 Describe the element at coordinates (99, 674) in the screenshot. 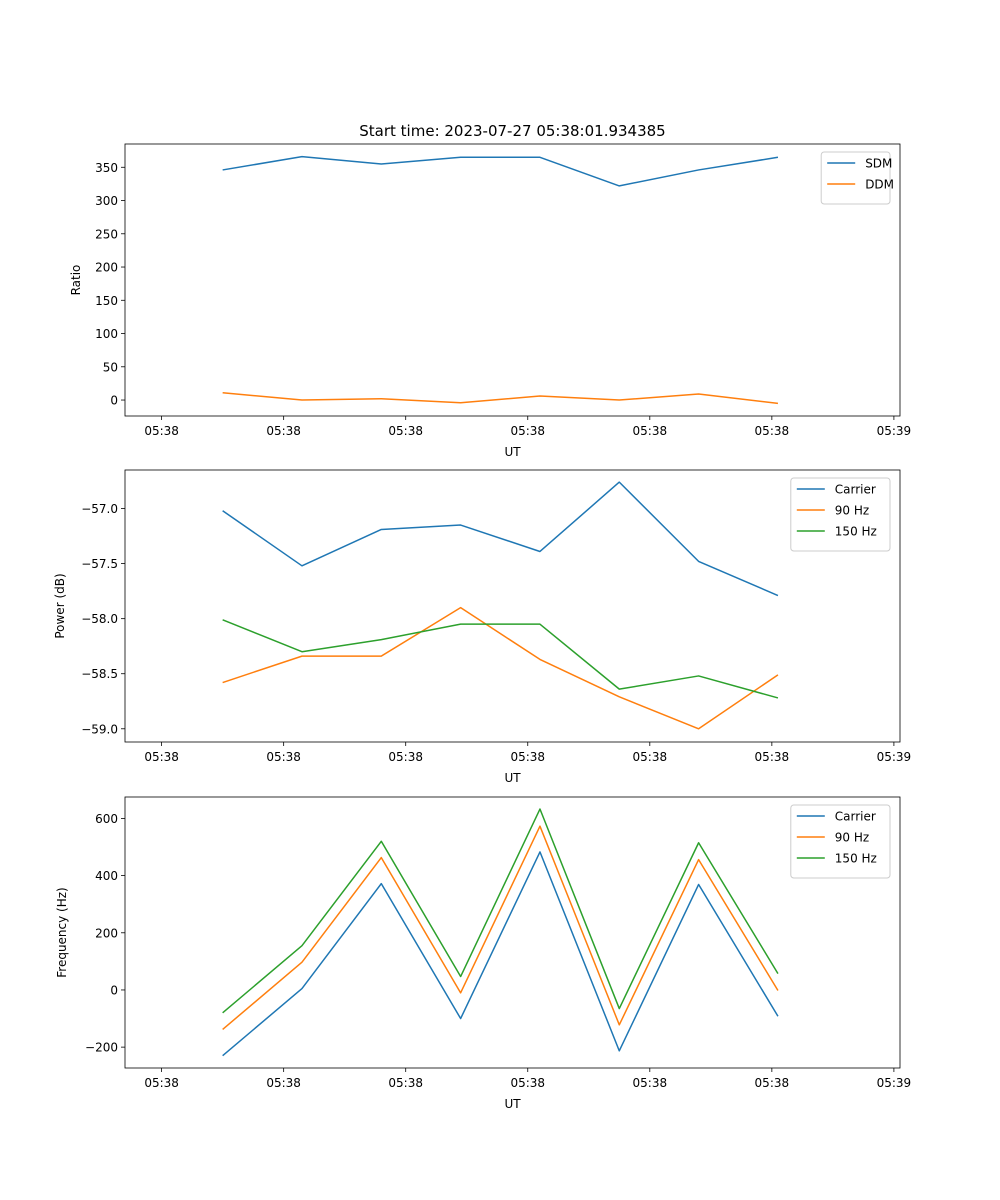

I see `y-tick-label: −58.5` at that location.